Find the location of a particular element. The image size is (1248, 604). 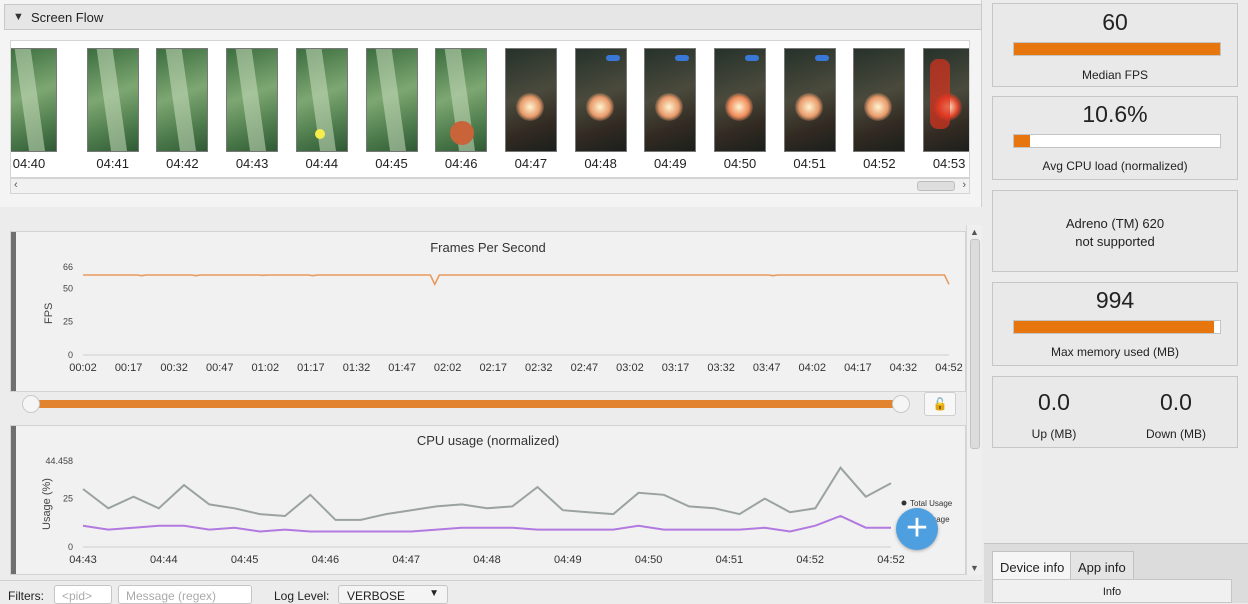

cpu-x-tick-label: 04:52 is located at coordinates (891, 560).